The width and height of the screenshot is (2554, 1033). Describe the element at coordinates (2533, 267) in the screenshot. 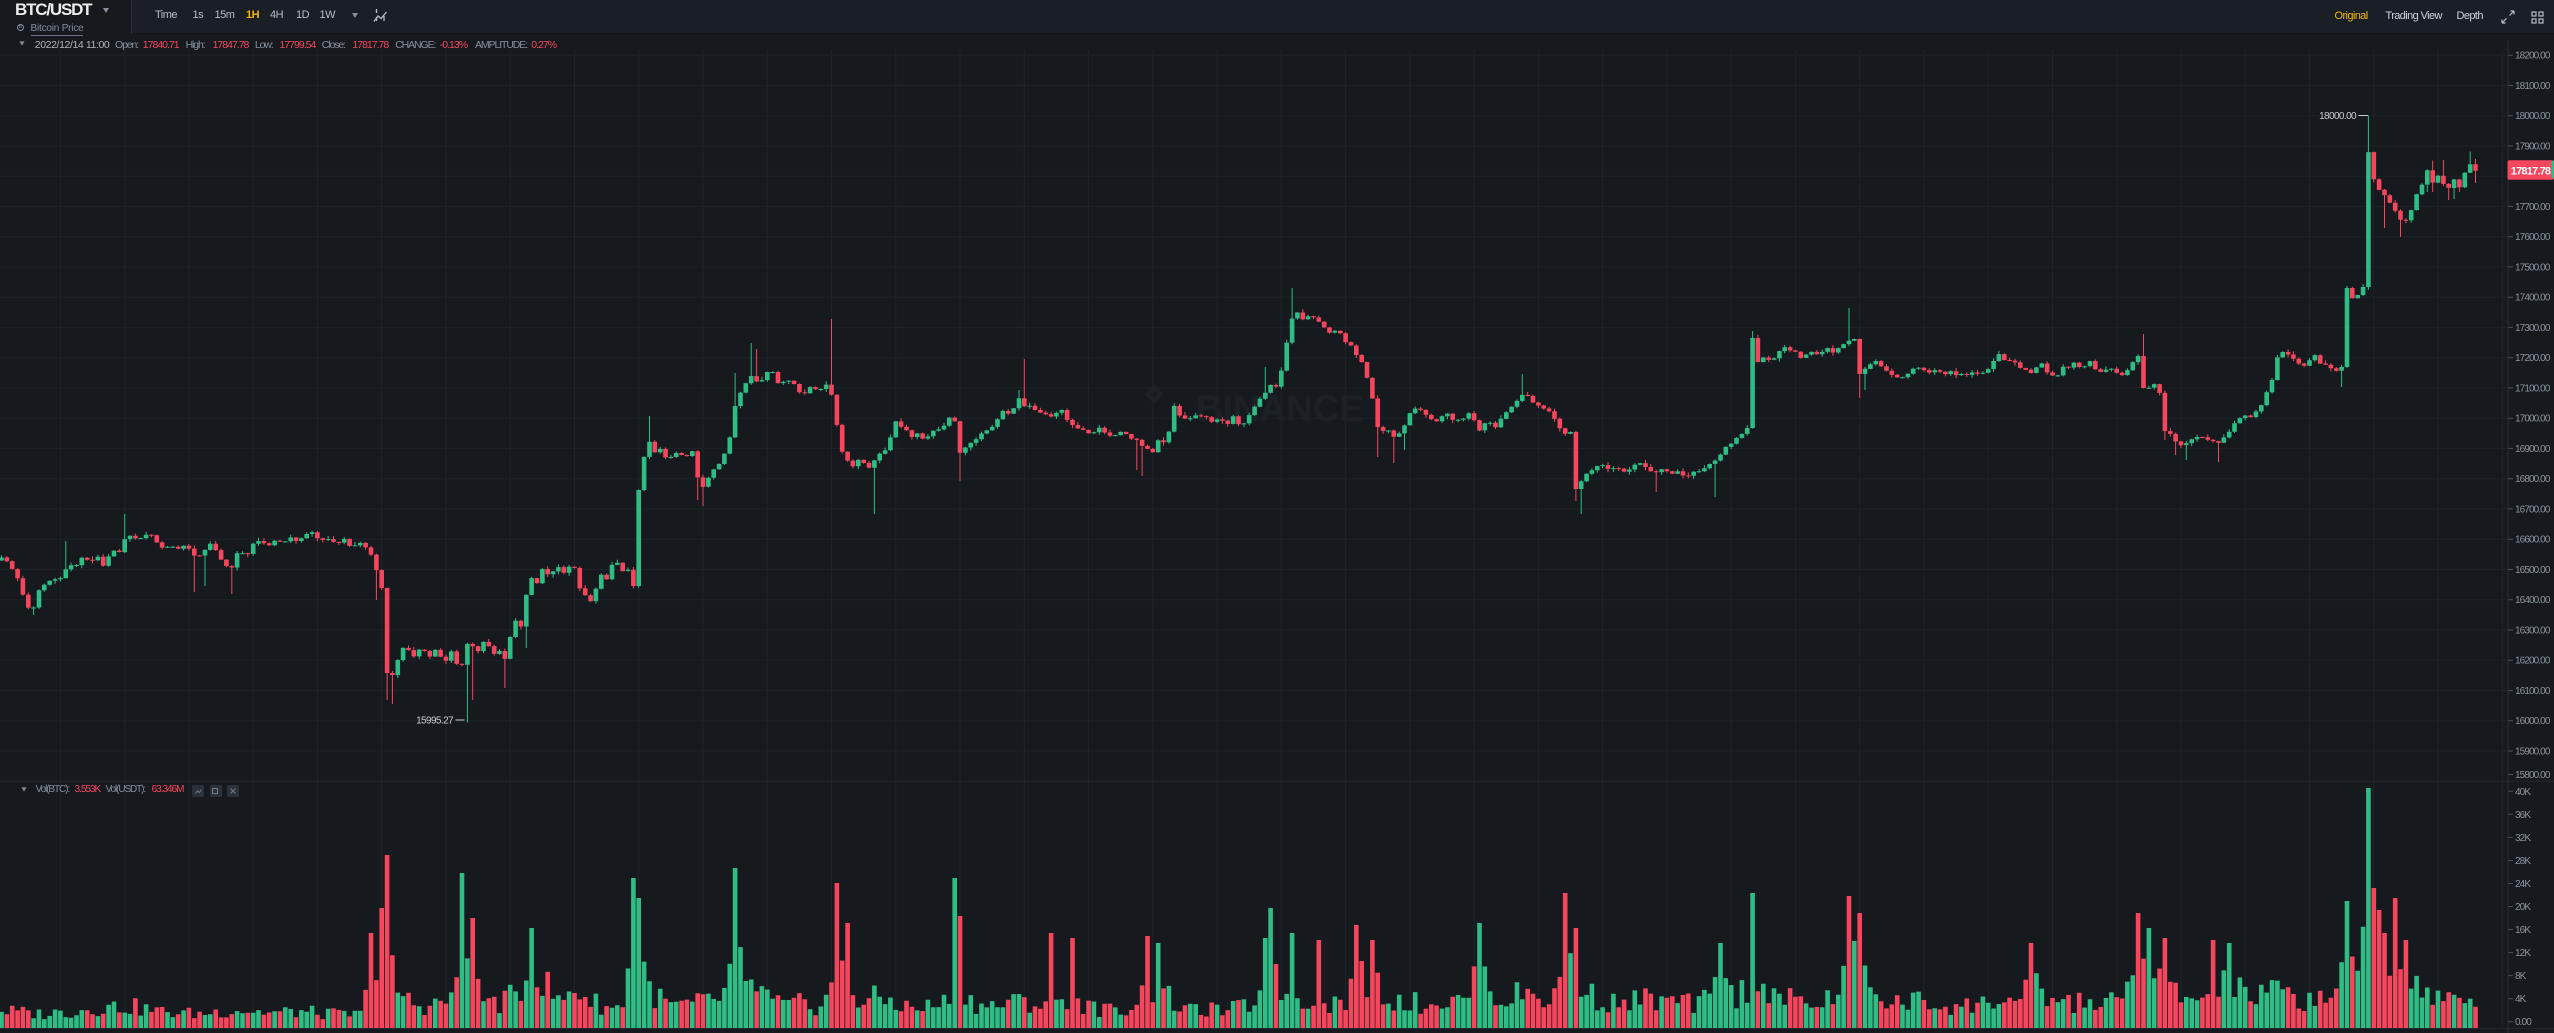

I see `svg-text: 17500.00` at that location.